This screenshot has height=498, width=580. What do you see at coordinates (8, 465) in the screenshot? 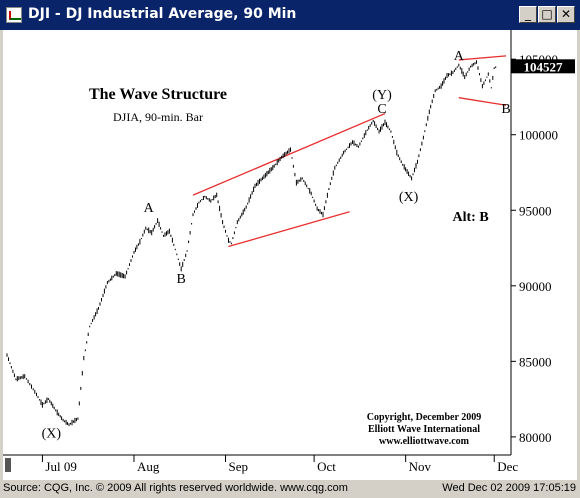
I see `scroll-handle` at bounding box center [8, 465].